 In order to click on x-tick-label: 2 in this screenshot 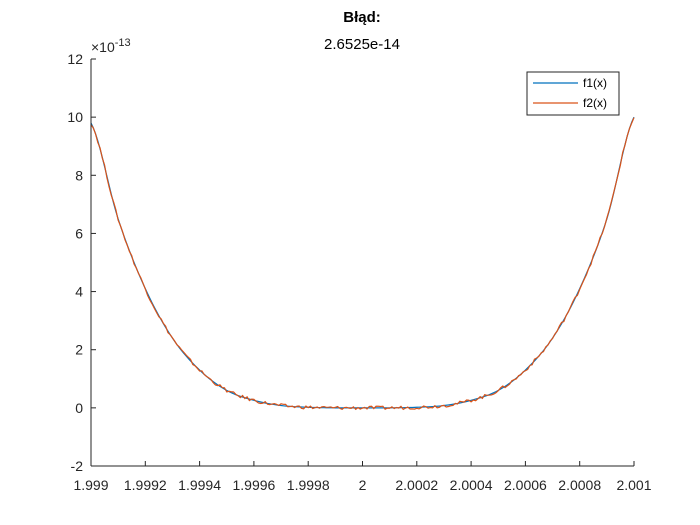, I will do `click(363, 485)`.